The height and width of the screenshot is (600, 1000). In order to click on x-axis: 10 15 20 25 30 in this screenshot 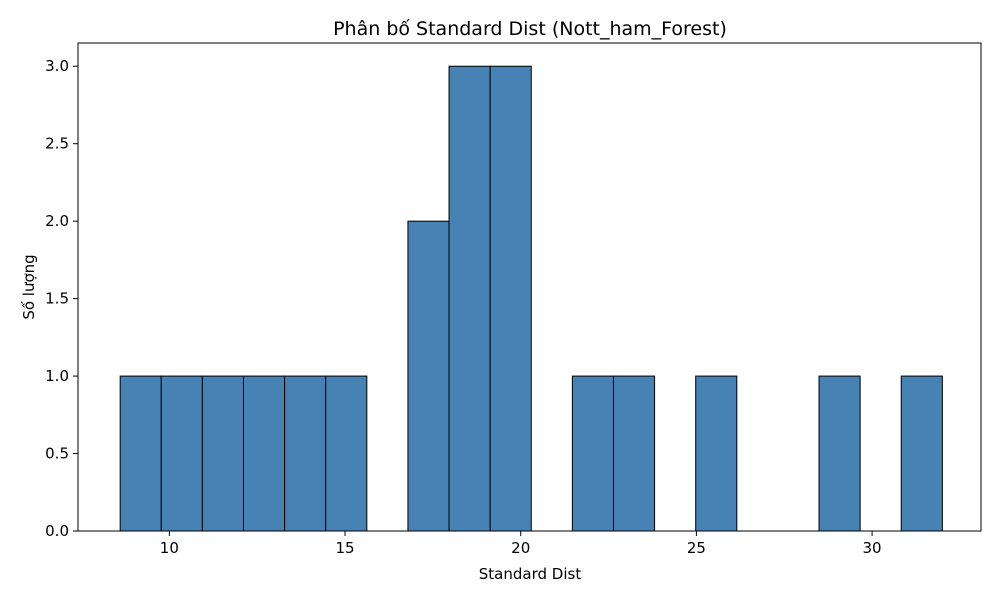, I will do `click(521, 544)`.